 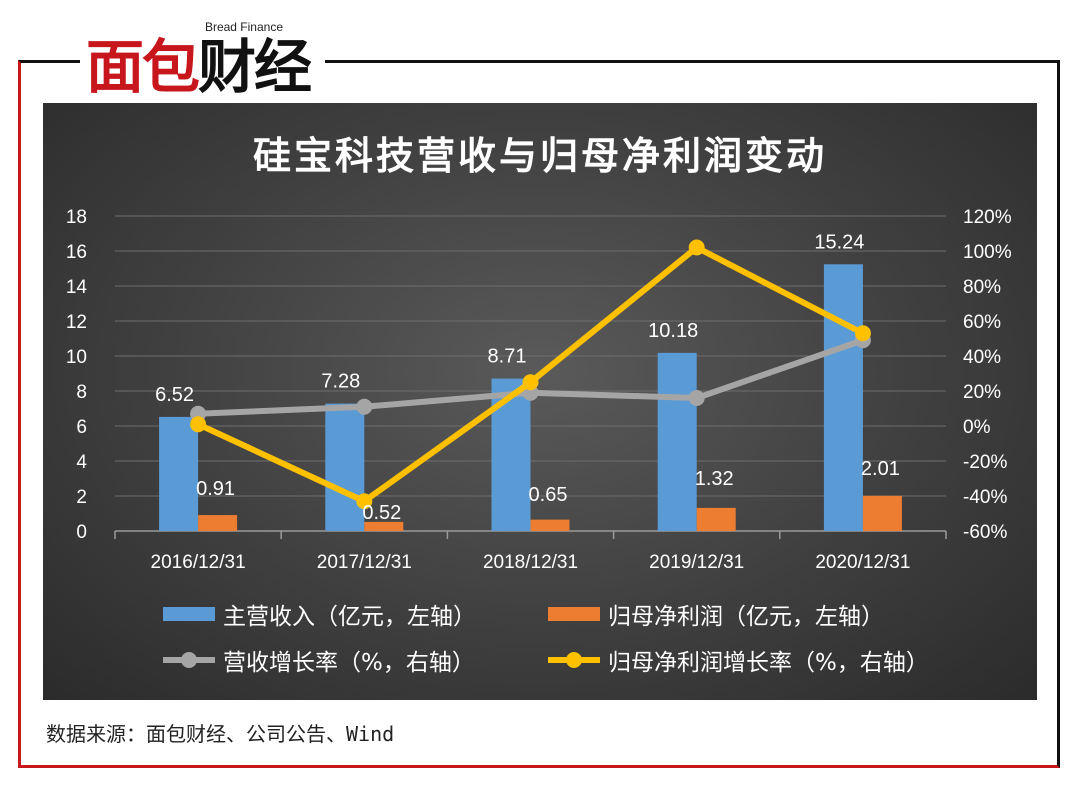 What do you see at coordinates (81, 392) in the screenshot?
I see `left-axis-tick-label: 8` at bounding box center [81, 392].